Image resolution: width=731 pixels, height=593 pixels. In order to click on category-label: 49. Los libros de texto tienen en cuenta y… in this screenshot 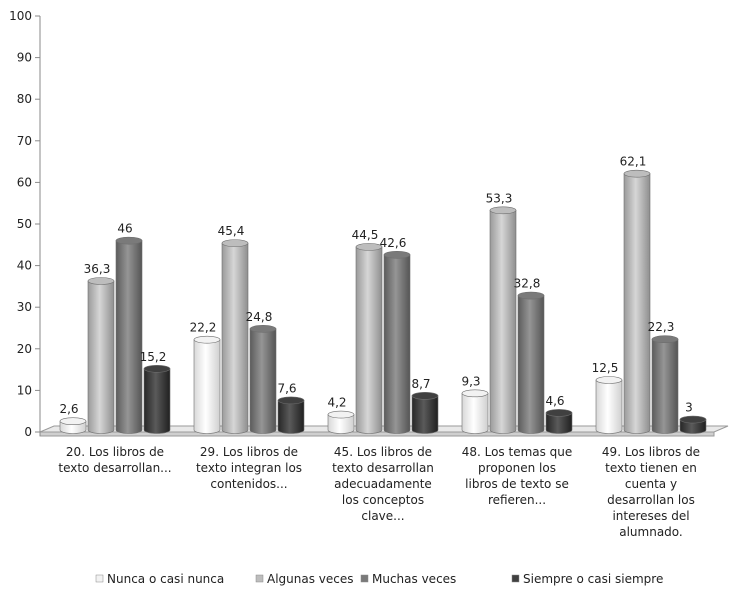, I will do `click(651, 492)`.